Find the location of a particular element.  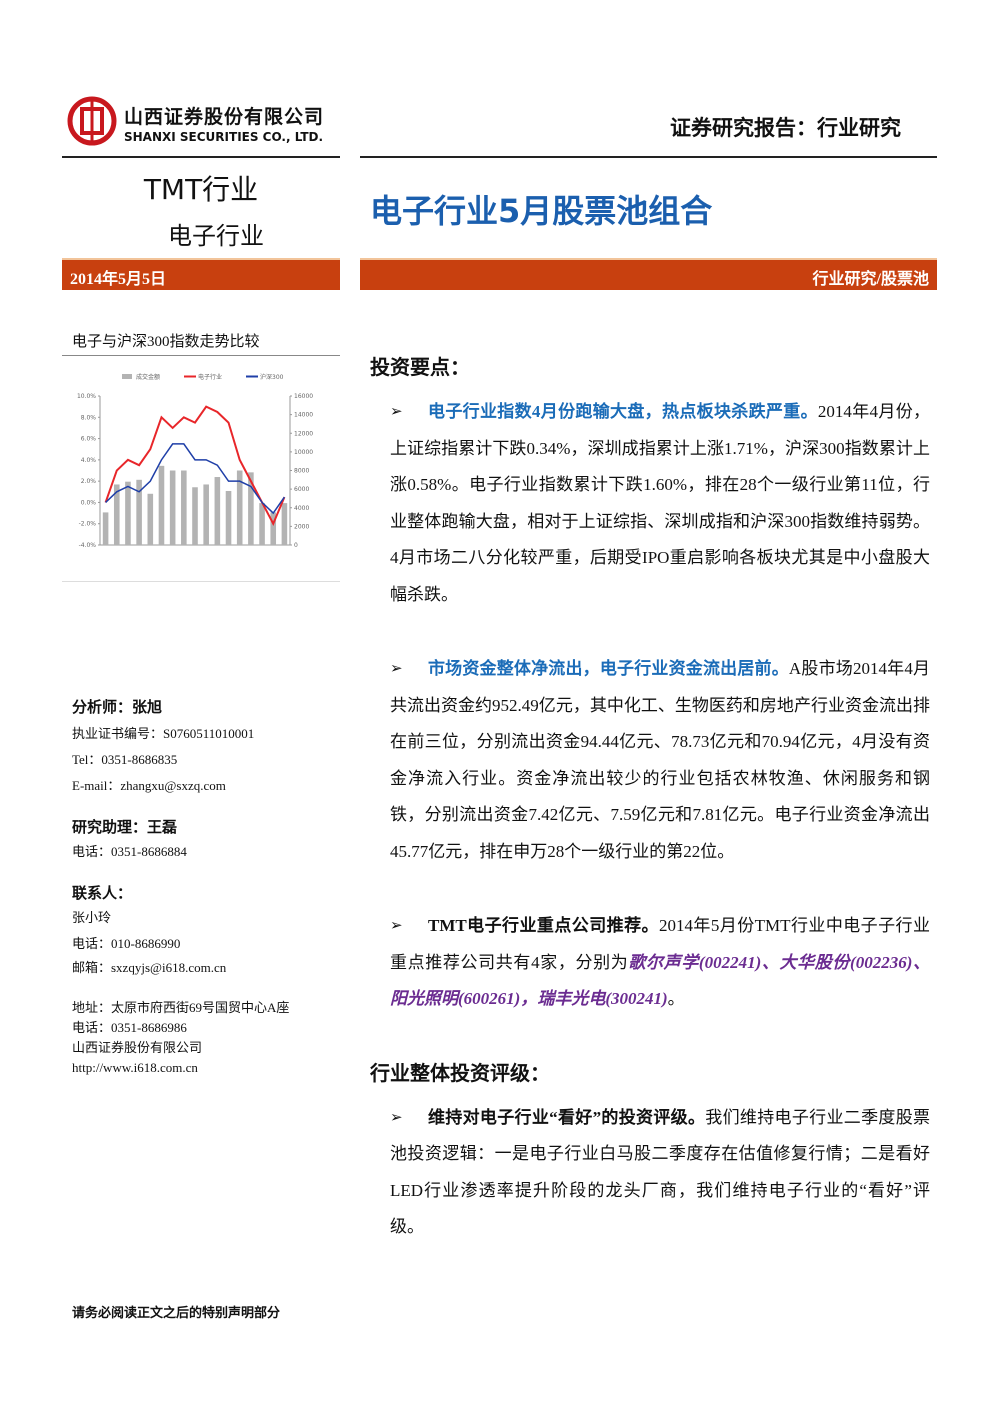

assistant-tel: 电话：0351-8686884 is located at coordinates (129, 851).